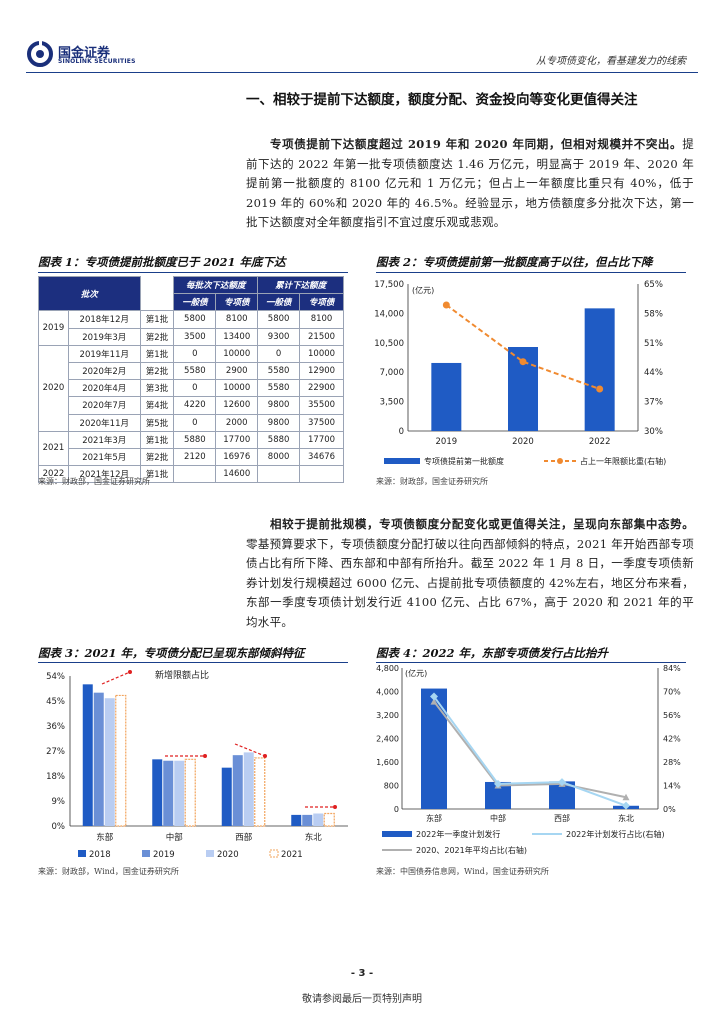 The image size is (724, 1024). Describe the element at coordinates (514, 262) in the screenshot. I see `fig2-title: 图表 2：专项债提前第一批额度高于以往，但占比下降` at that location.